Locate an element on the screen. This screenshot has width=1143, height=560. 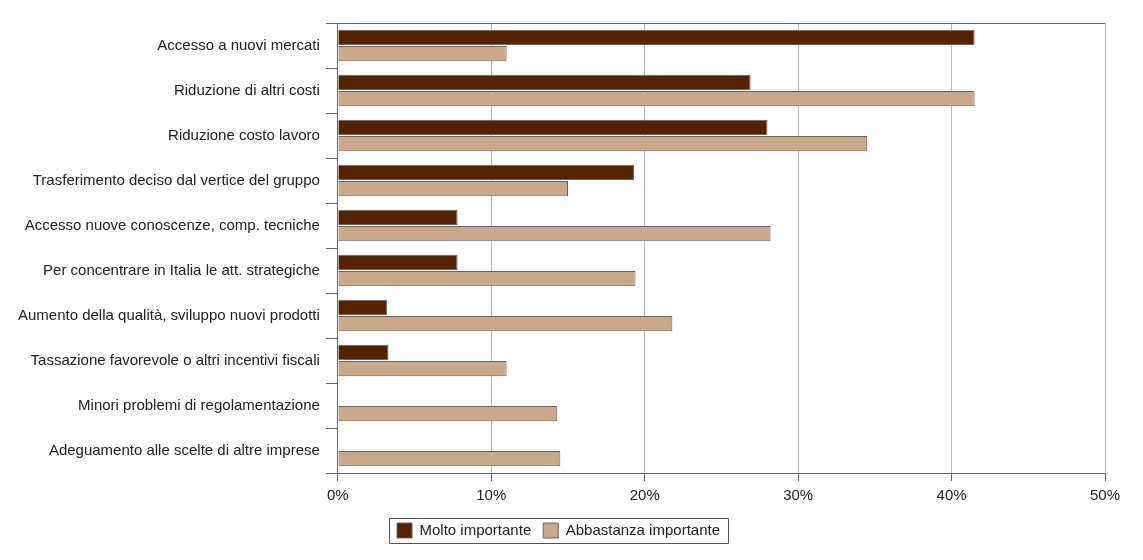
y-tick-label: Accesso nuove conoscenze, comp. tecniche is located at coordinates (172, 224).